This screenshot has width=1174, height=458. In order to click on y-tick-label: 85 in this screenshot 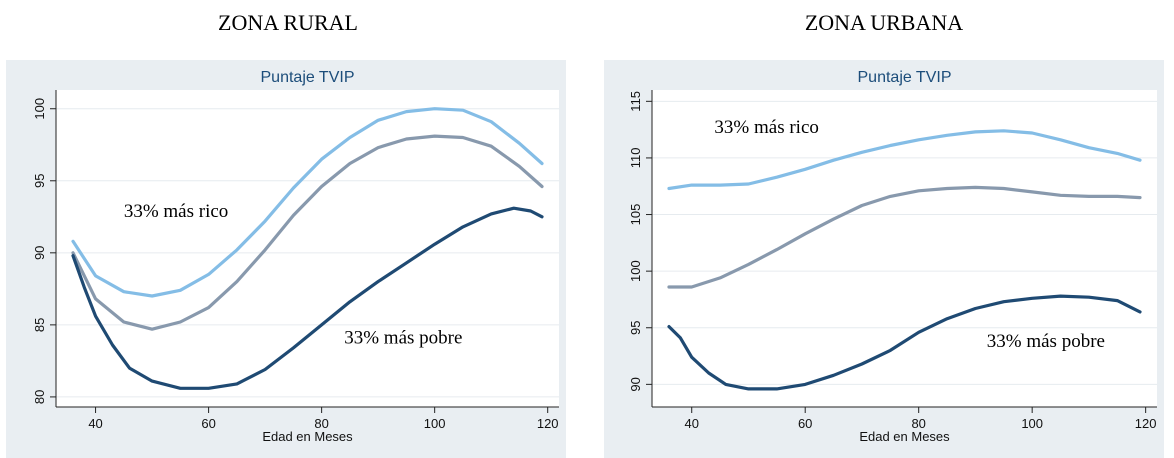, I will do `click(39, 325)`.